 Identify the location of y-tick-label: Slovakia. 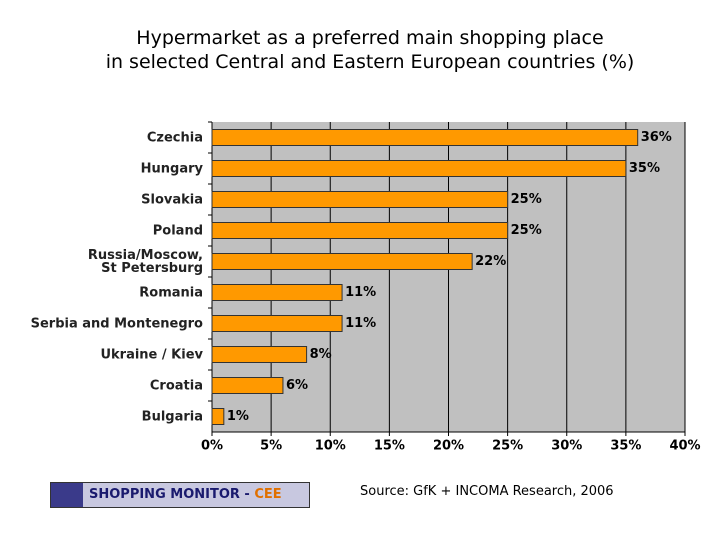
(172, 199).